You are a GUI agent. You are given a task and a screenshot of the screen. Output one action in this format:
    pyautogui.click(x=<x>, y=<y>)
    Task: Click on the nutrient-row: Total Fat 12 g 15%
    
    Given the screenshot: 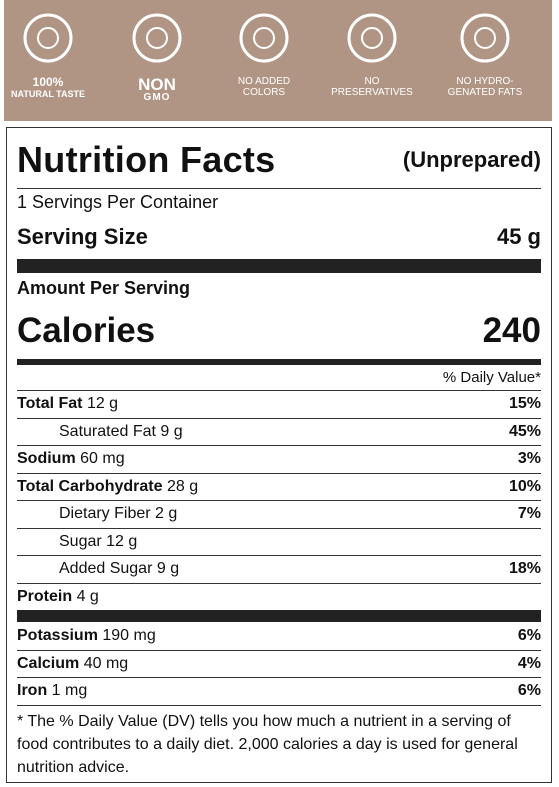 What is the action you would take?
    pyautogui.click(x=279, y=404)
    